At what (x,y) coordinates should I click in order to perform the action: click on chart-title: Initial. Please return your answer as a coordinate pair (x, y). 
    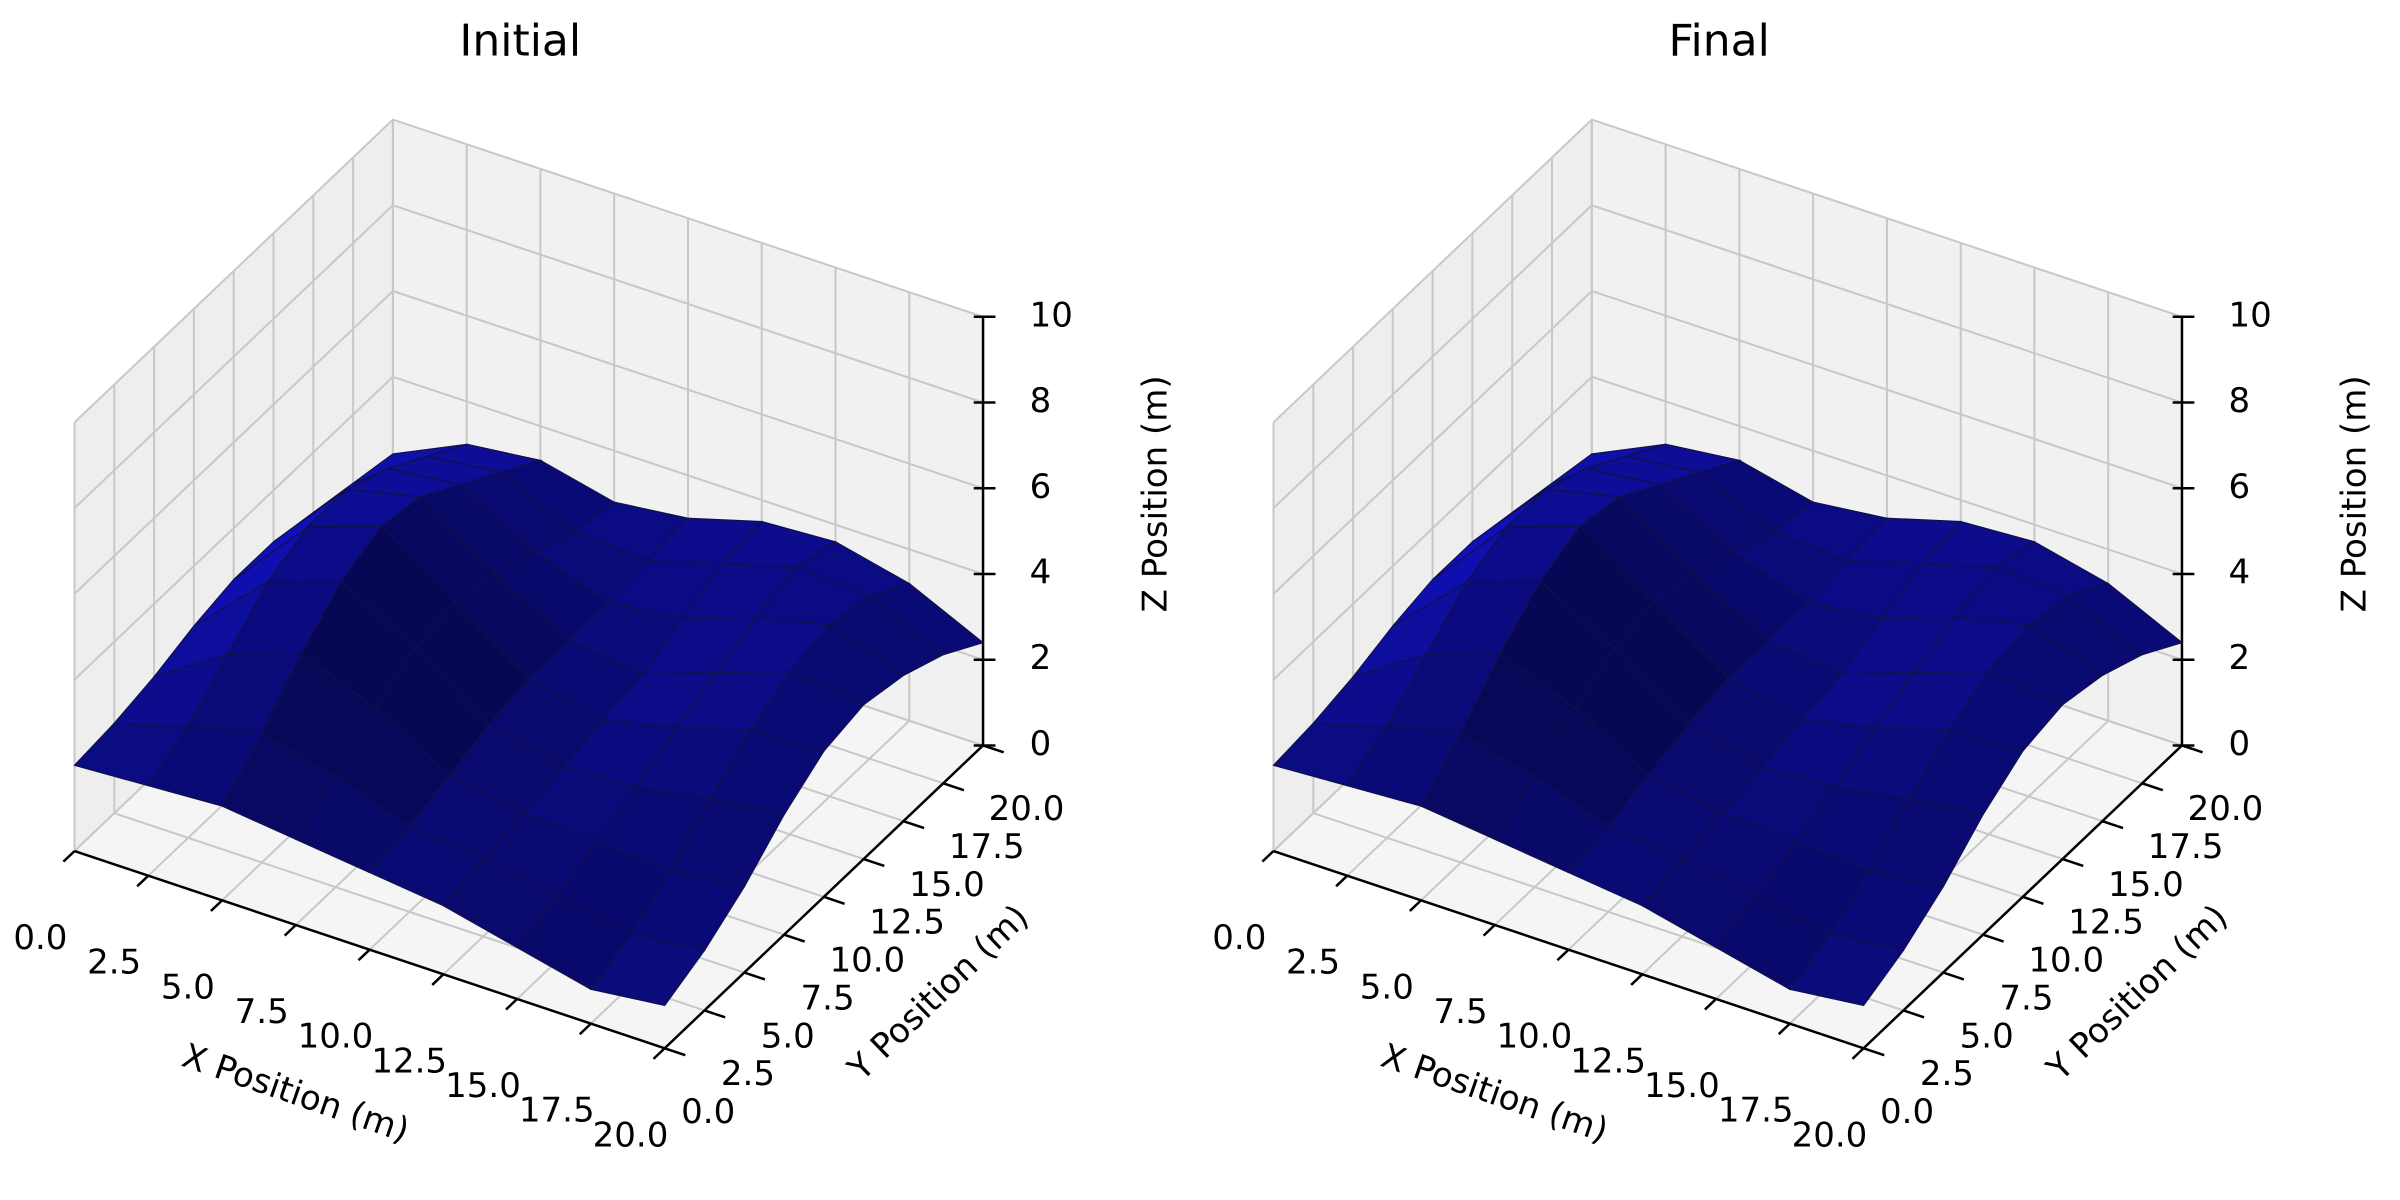
    Looking at the image, I should click on (520, 40).